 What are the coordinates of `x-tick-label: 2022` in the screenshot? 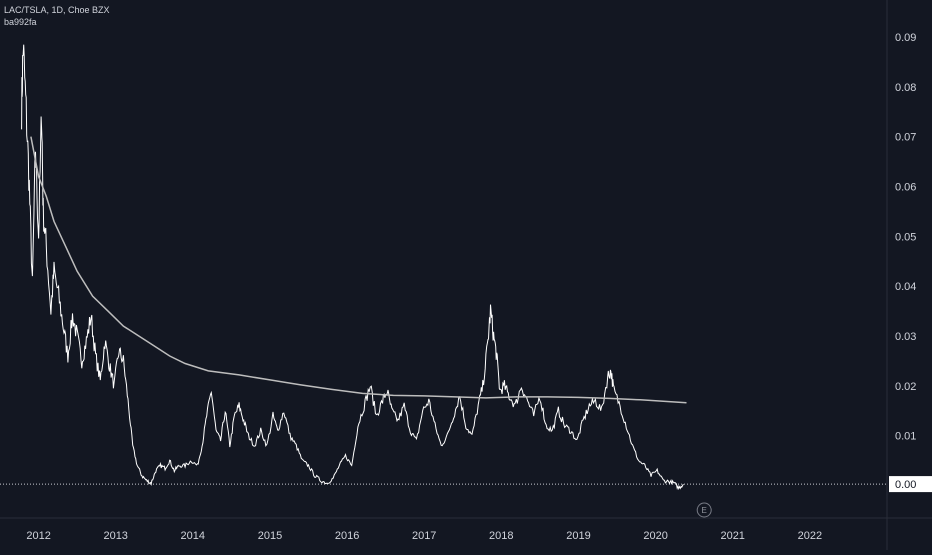 It's located at (810, 536).